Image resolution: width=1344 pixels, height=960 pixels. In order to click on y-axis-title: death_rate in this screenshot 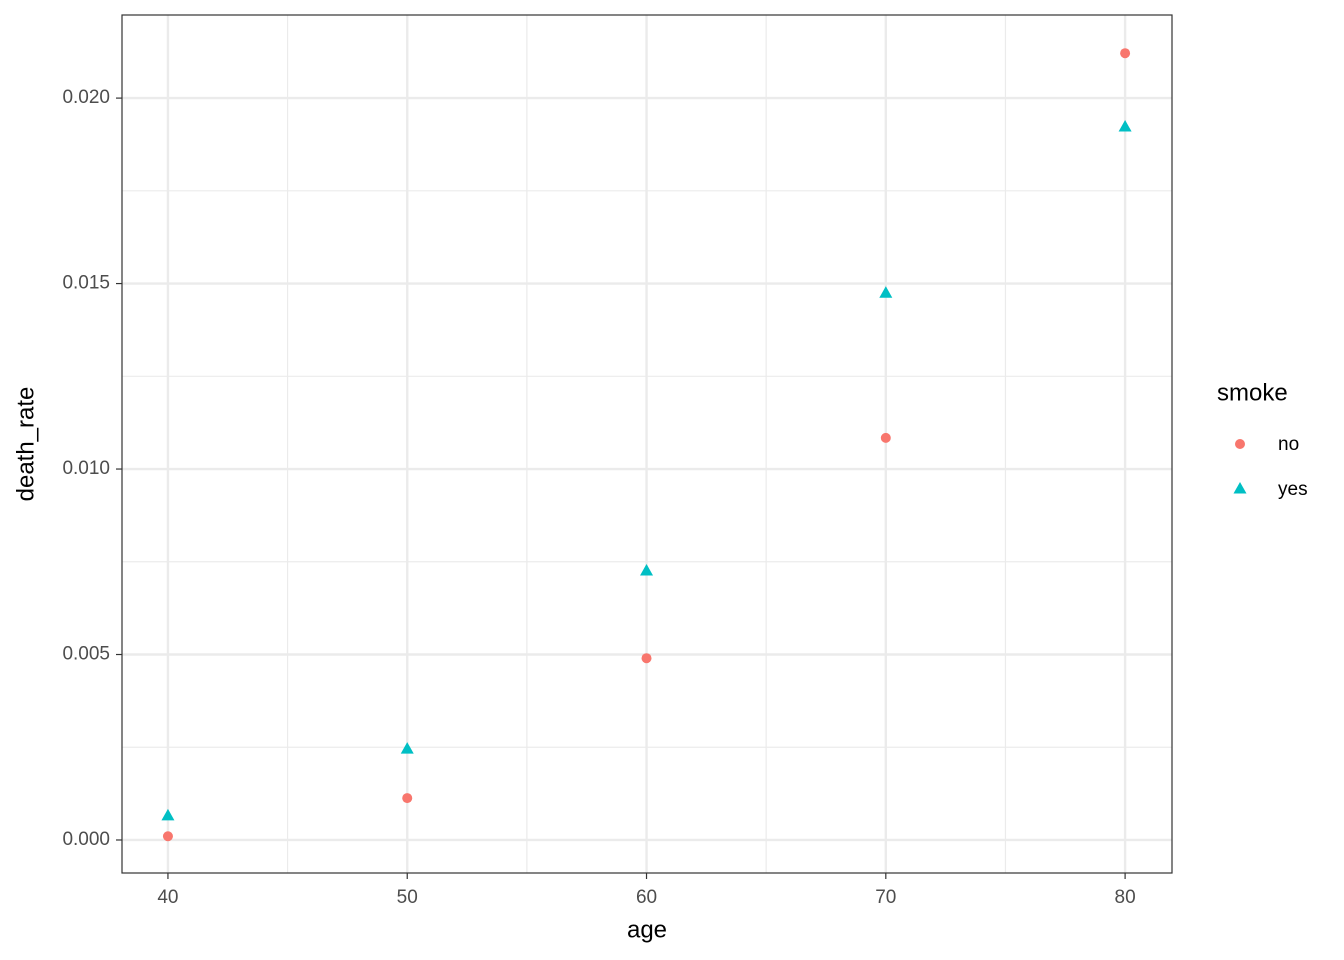, I will do `click(25, 444)`.